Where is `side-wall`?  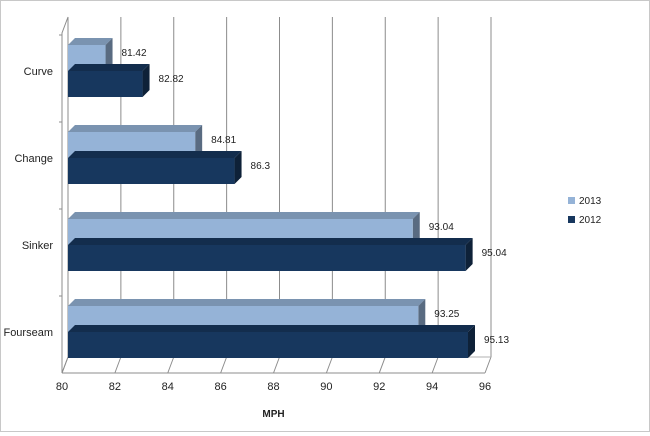
side-wall is located at coordinates (65, 195).